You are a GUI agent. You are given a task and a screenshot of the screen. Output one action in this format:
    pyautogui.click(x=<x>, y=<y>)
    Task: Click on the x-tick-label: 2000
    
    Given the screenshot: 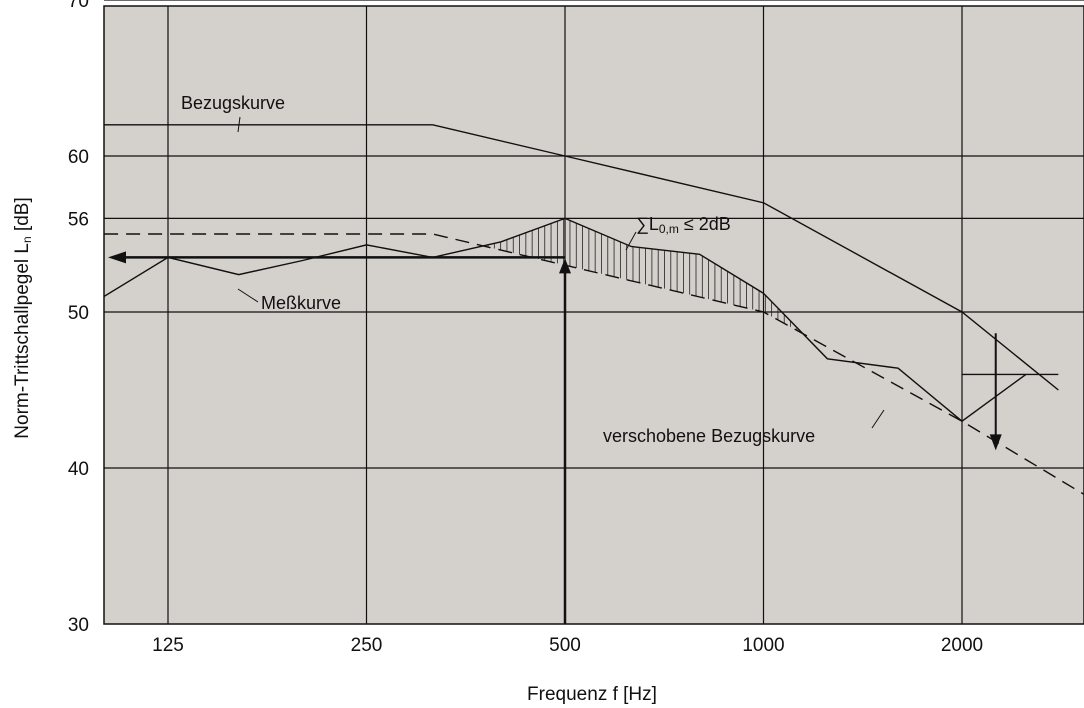 What is the action you would take?
    pyautogui.click(x=962, y=645)
    